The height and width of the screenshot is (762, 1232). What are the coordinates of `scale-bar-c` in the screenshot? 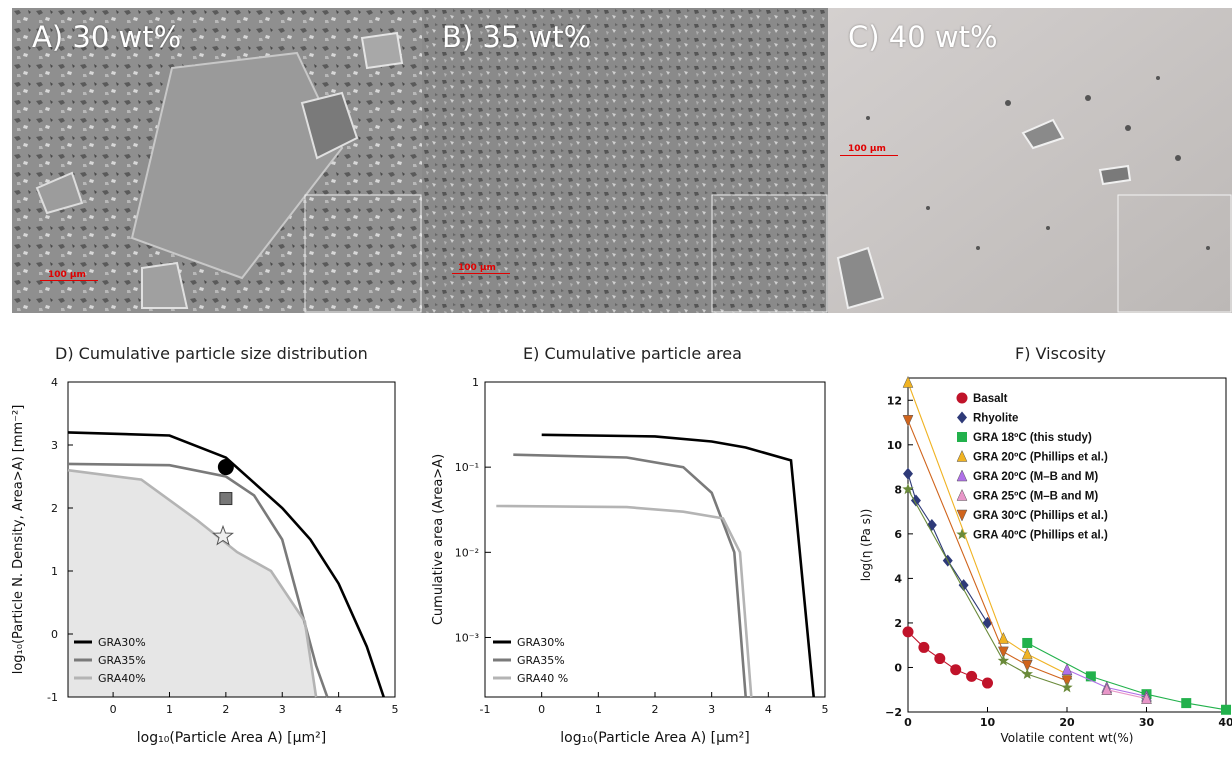 It's located at (869, 155).